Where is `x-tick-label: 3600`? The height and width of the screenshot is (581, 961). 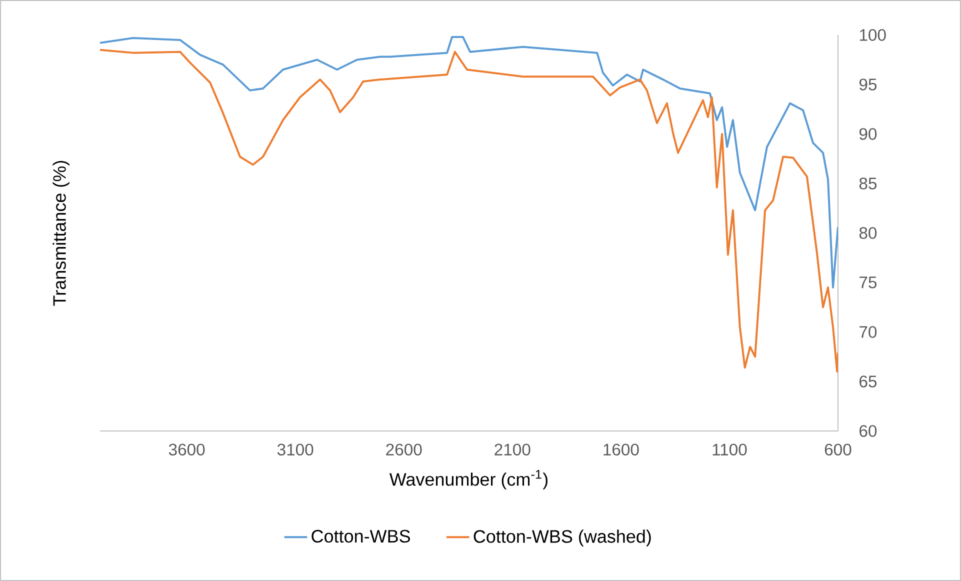 x-tick-label: 3600 is located at coordinates (186, 450).